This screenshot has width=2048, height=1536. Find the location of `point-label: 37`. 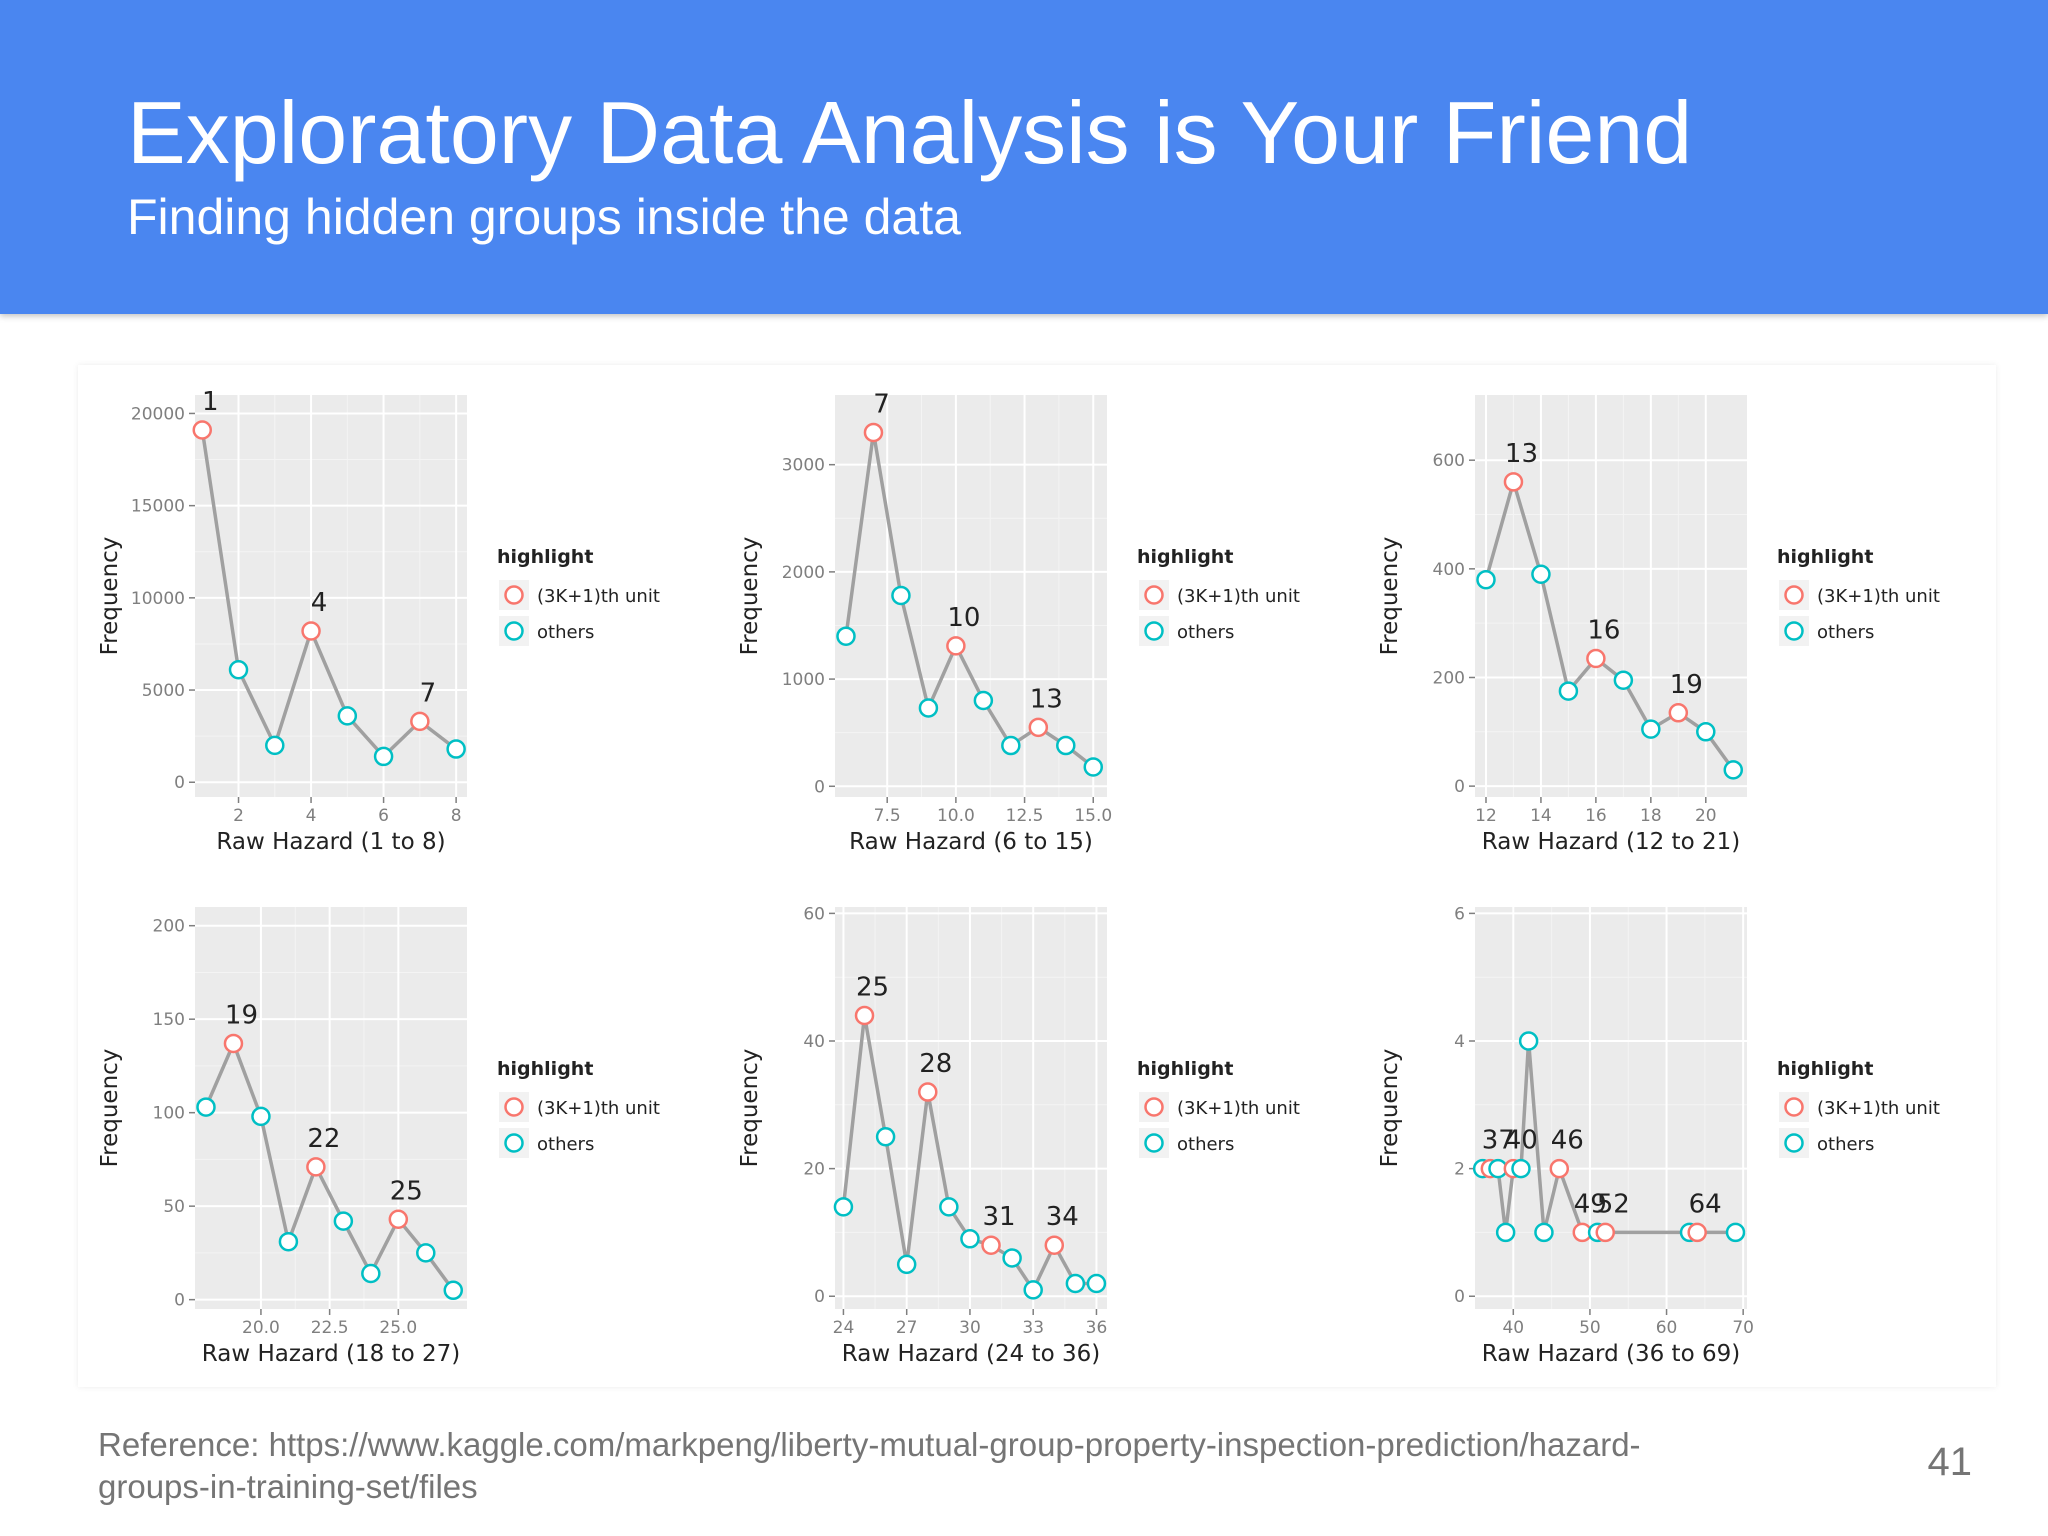

point-label: 37 is located at coordinates (1498, 1141).